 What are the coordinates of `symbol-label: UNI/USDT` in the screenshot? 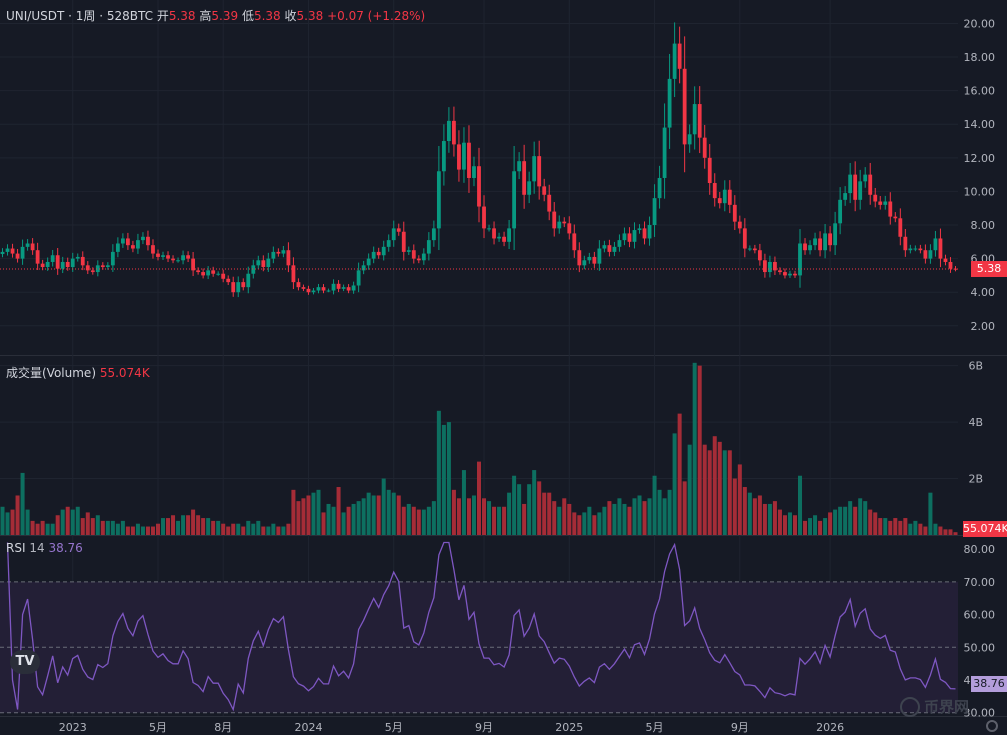 It's located at (35, 16).